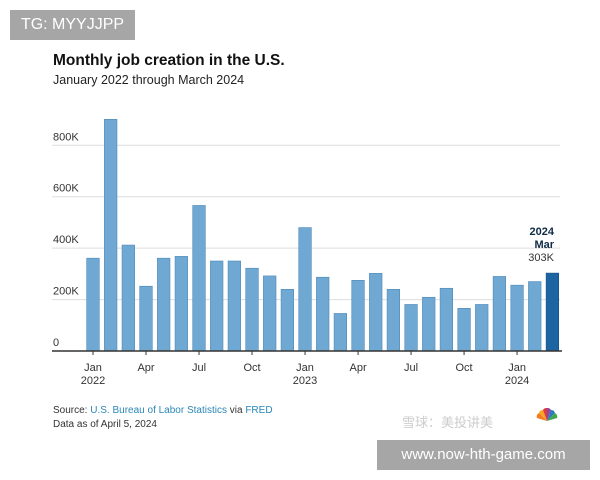 The height and width of the screenshot is (480, 600). Describe the element at coordinates (66, 240) in the screenshot. I see `y-tick-label: 400K` at that location.